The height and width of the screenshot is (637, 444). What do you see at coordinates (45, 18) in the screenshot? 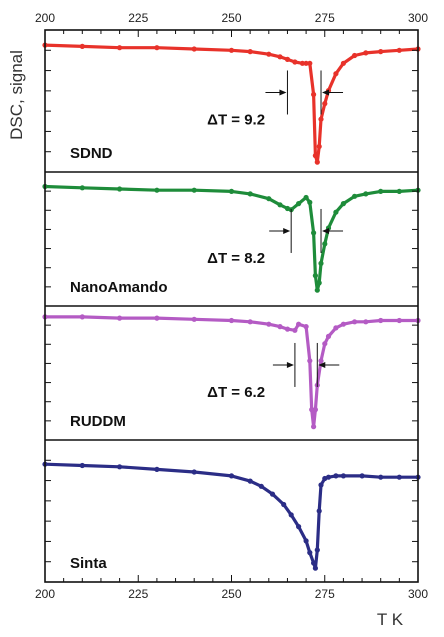
I see `x-tick-label-top: 200` at bounding box center [45, 18].